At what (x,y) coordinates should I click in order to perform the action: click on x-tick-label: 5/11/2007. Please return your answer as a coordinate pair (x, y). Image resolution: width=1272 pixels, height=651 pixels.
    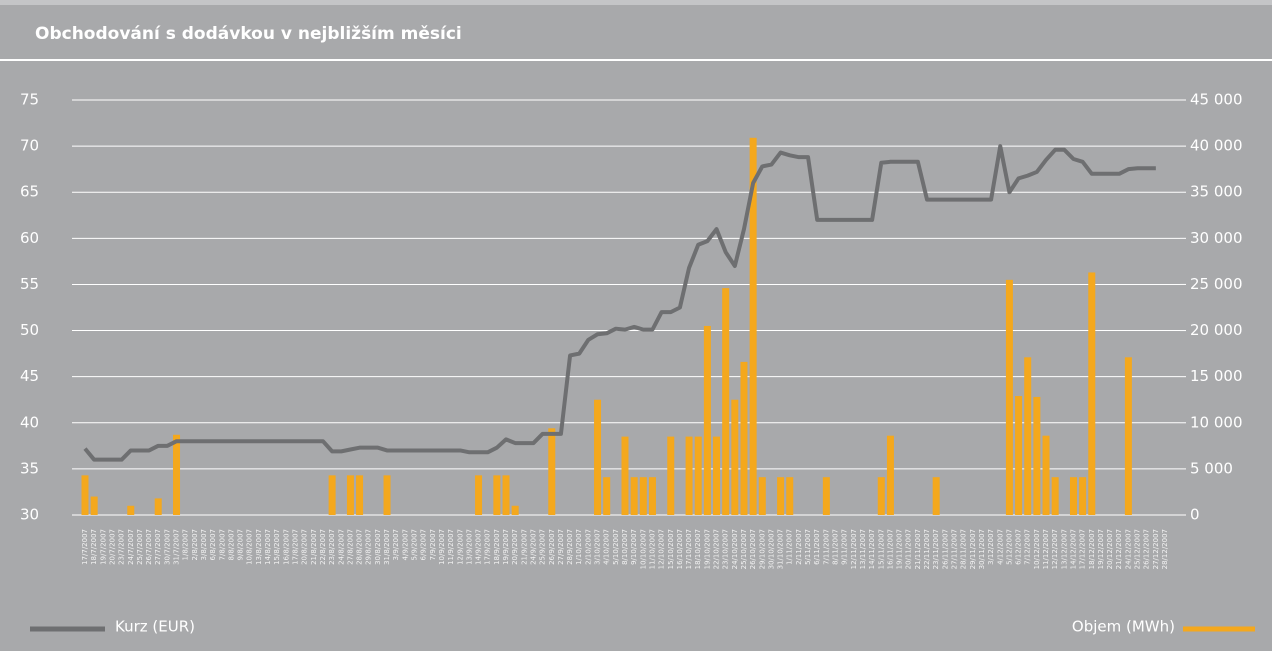
    Looking at the image, I should click on (808, 547).